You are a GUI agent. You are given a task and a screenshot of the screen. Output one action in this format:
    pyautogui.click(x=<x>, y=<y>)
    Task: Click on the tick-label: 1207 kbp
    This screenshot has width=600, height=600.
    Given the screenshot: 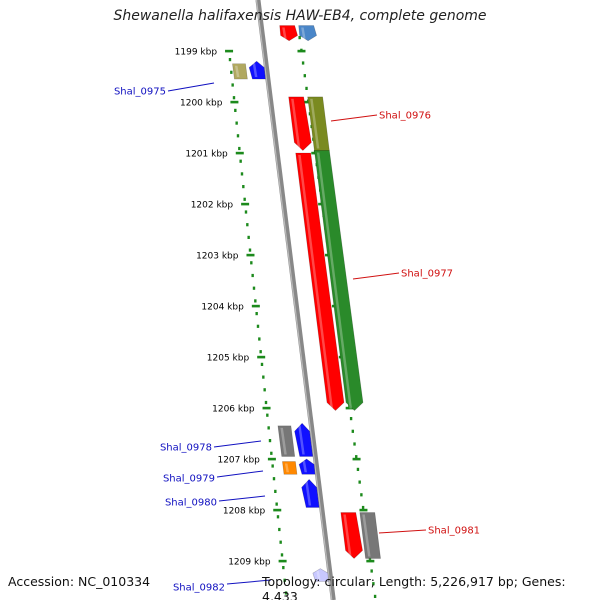 What is the action you would take?
    pyautogui.click(x=238, y=461)
    